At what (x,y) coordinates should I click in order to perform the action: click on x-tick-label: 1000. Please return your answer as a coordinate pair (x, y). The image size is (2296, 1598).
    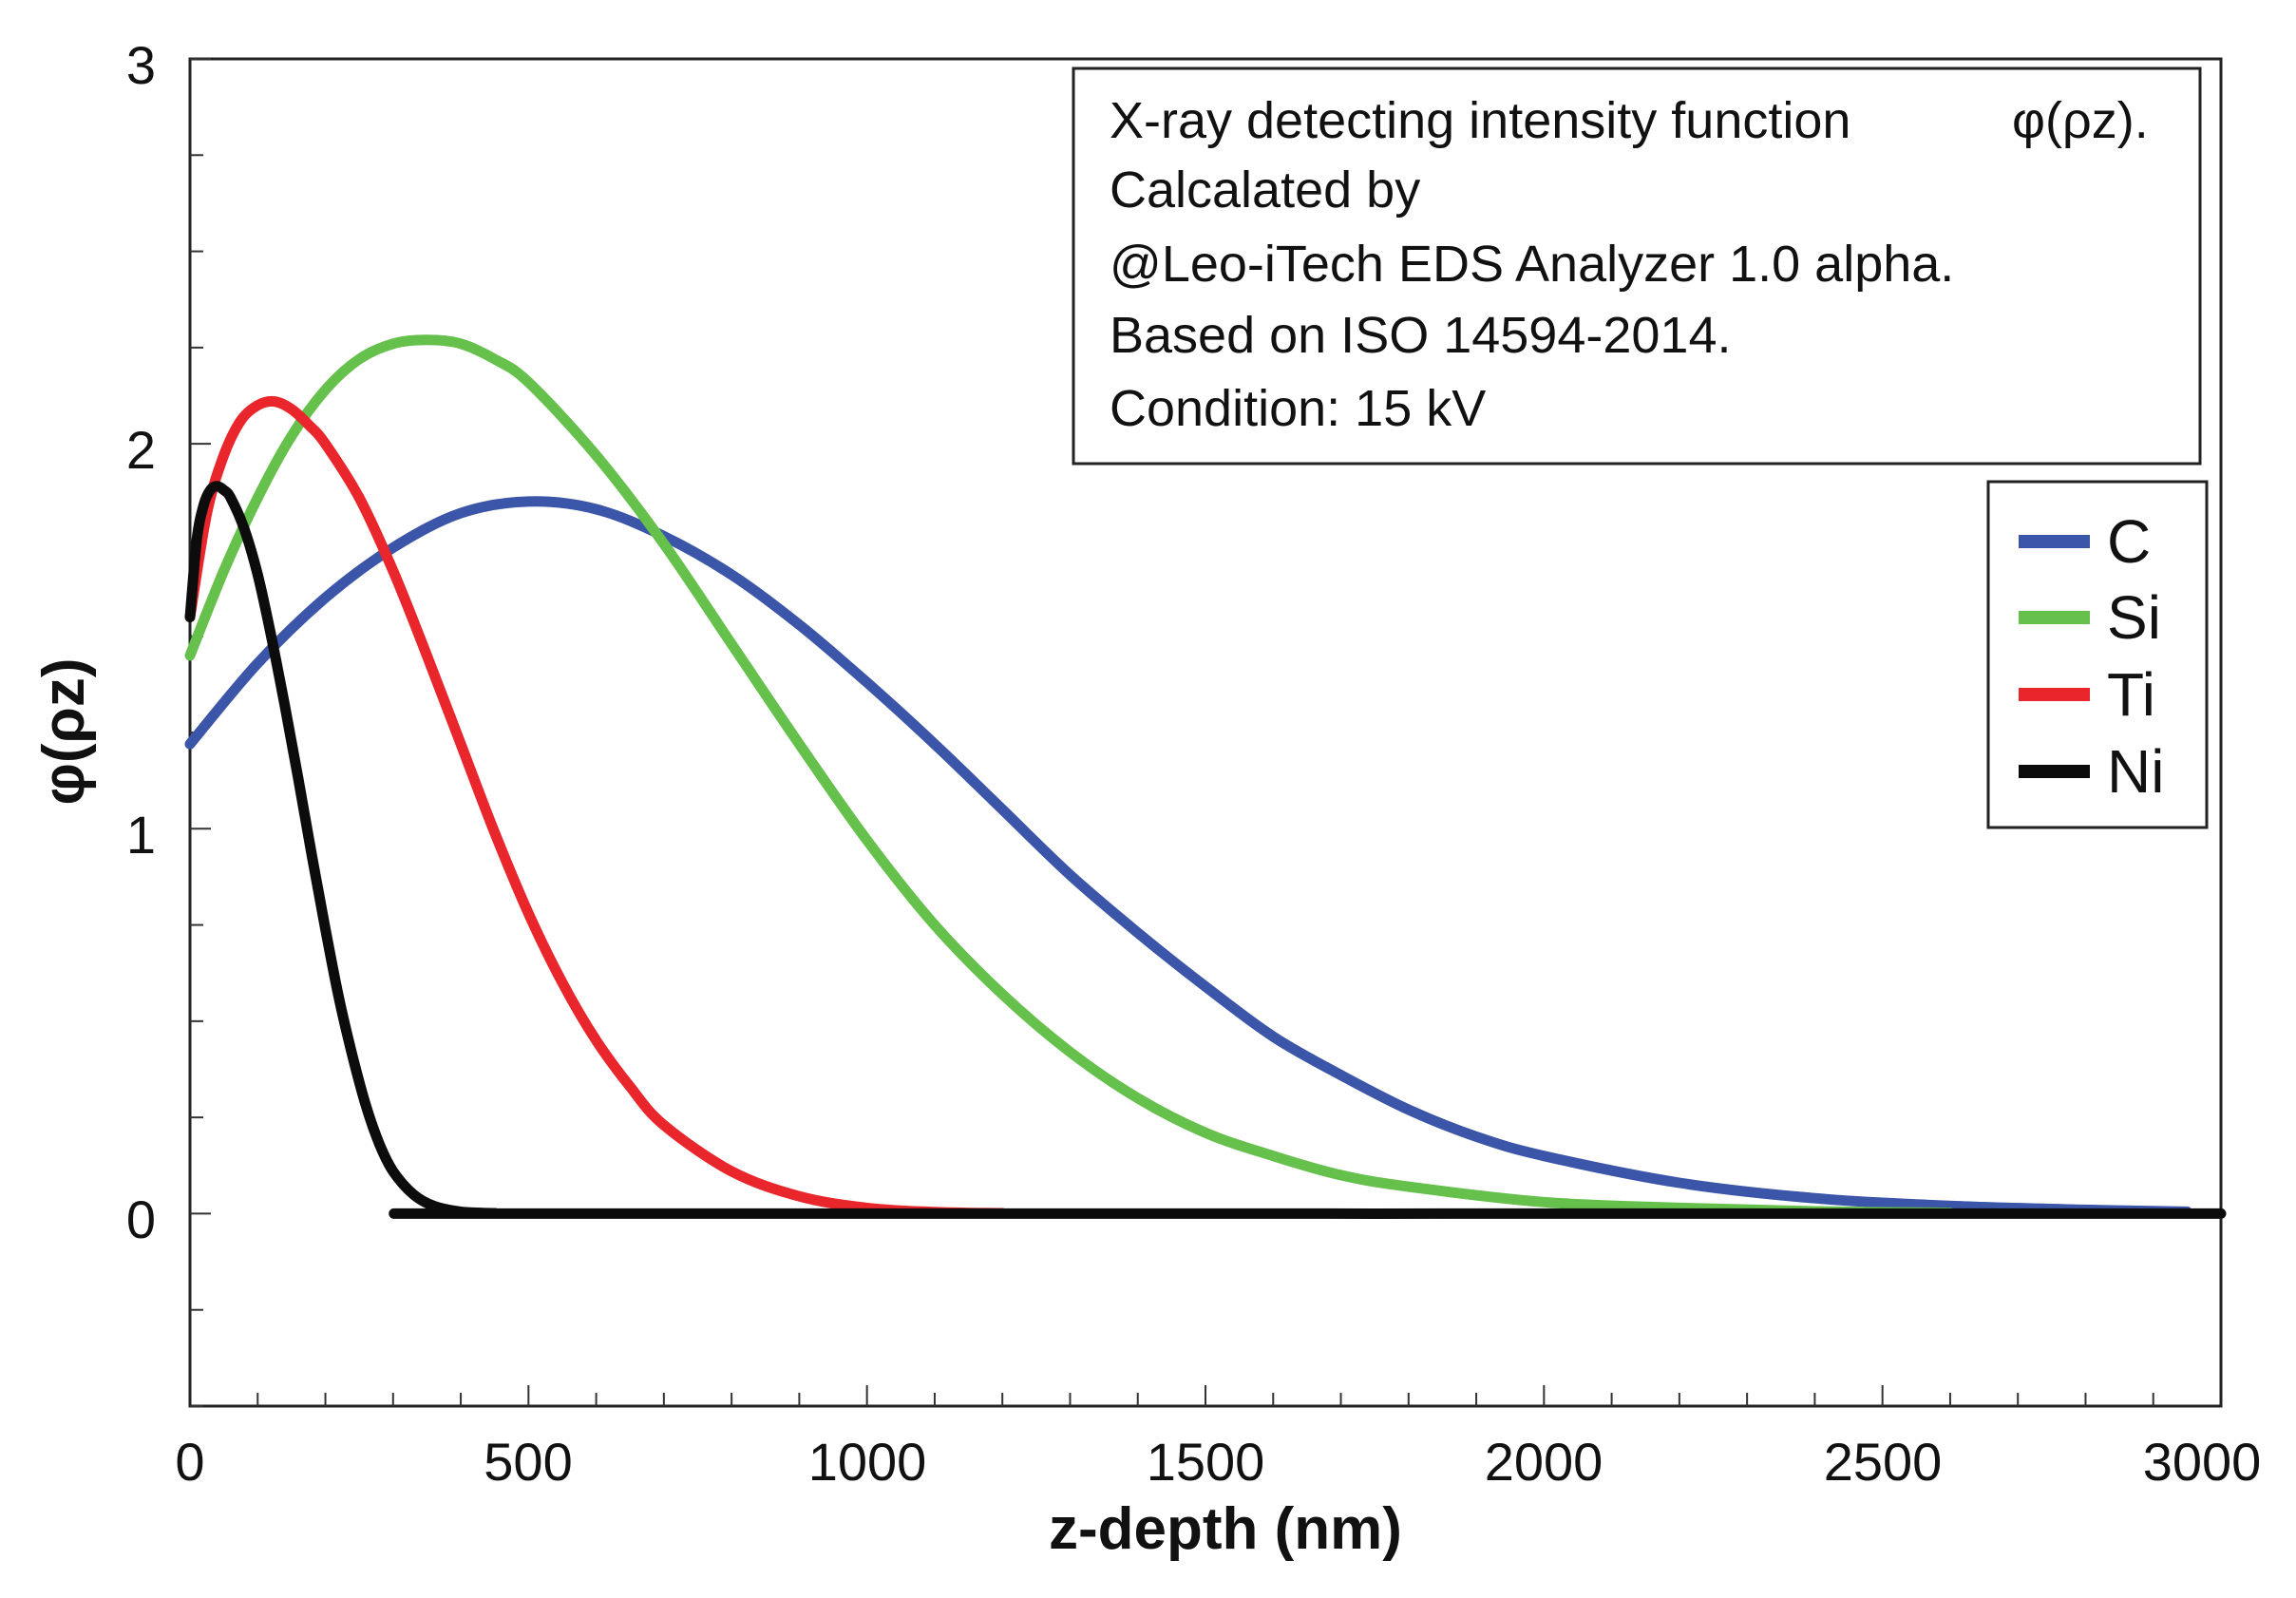
    Looking at the image, I should click on (867, 1462).